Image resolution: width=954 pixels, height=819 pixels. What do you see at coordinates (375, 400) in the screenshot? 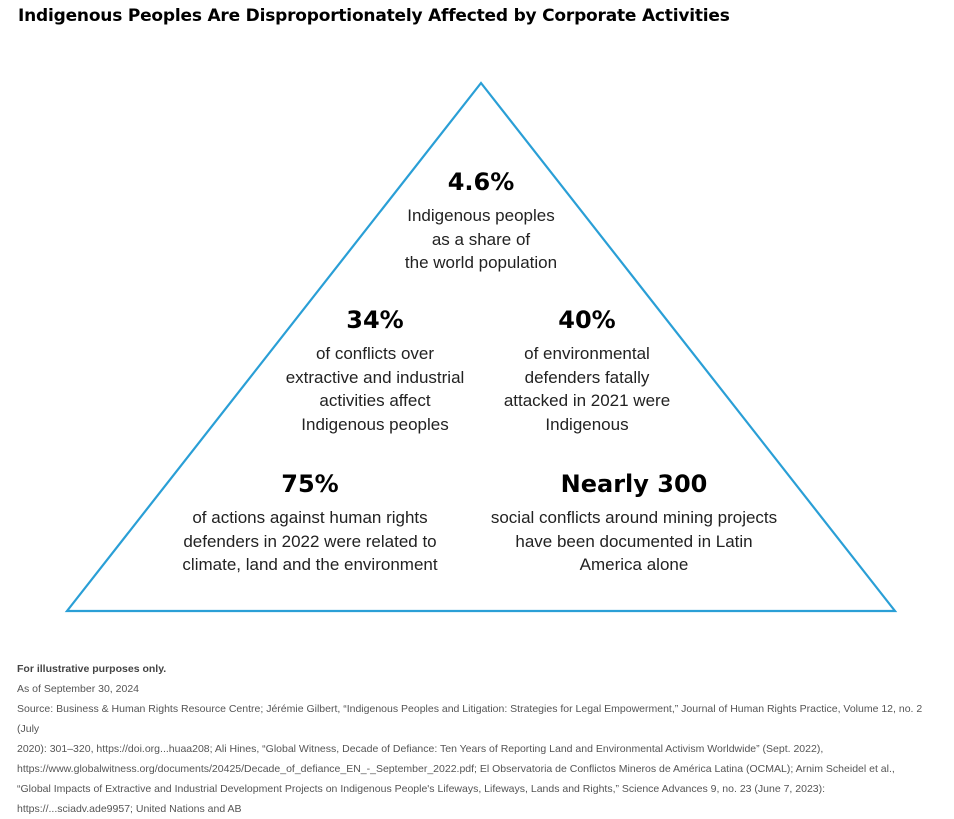
I see `stat-line: activities affect` at bounding box center [375, 400].